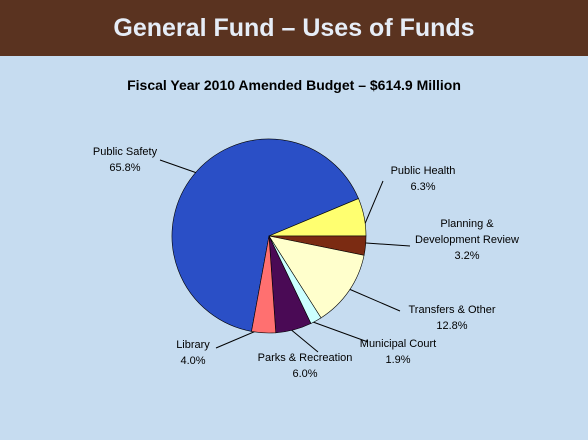  Describe the element at coordinates (467, 256) in the screenshot. I see `slice-value-label: 3.2%` at that location.